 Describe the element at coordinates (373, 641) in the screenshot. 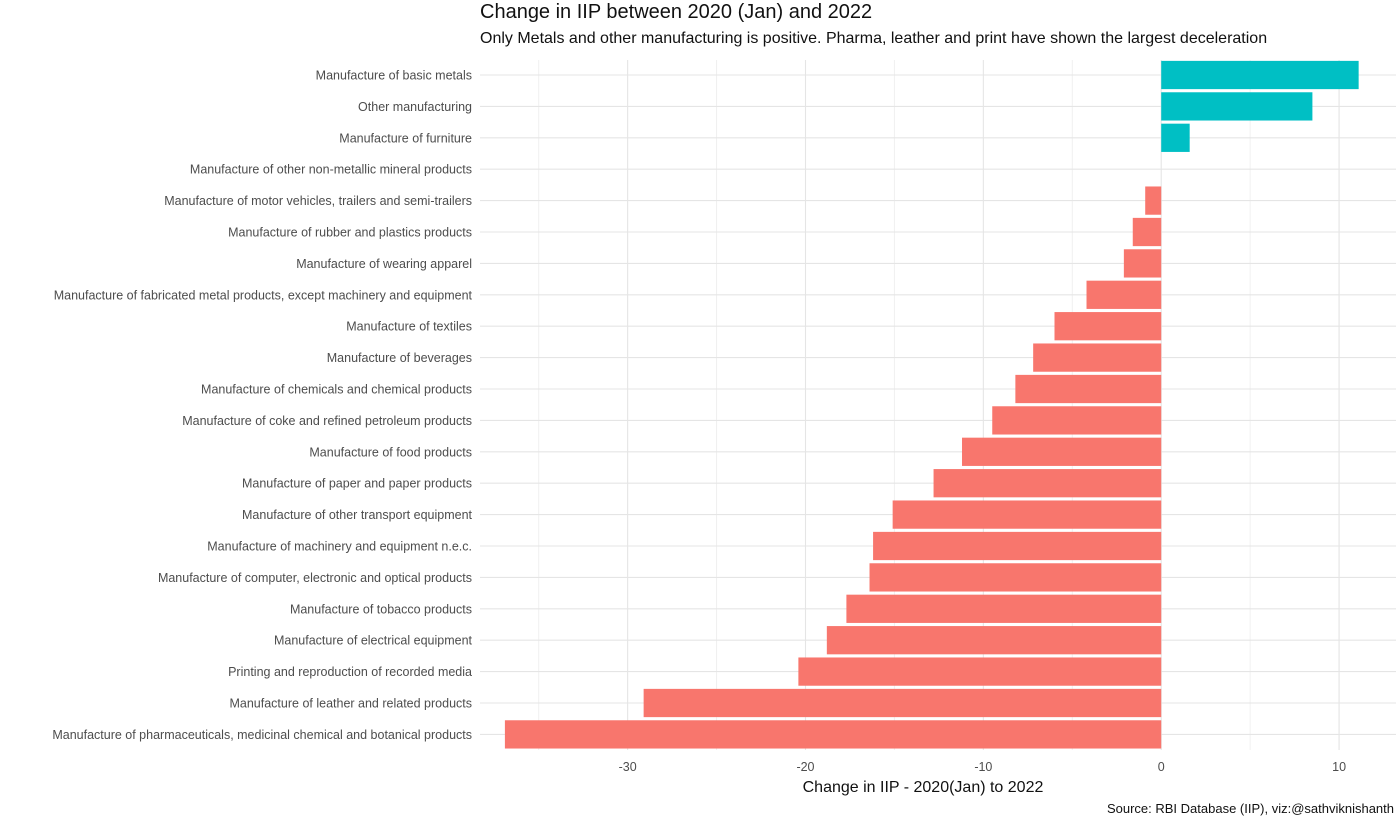

I see `category-label: Manufacture of electrical equipment` at that location.